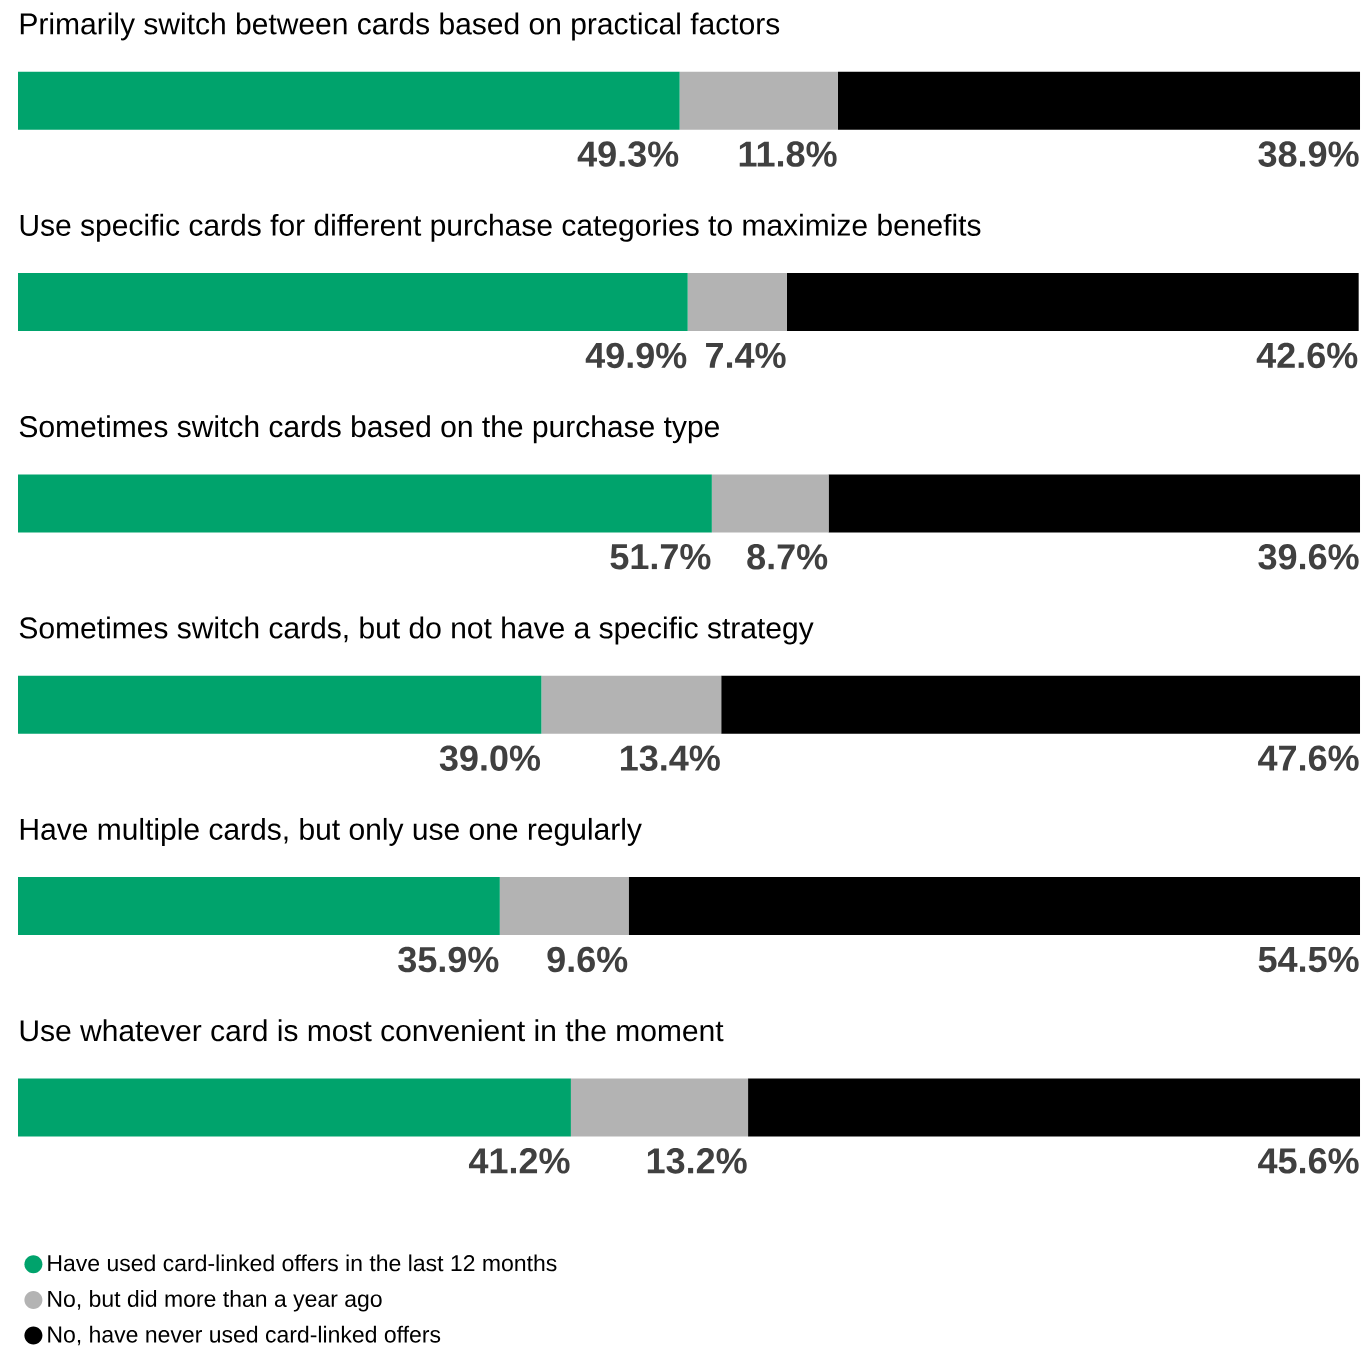  Describe the element at coordinates (448, 959) in the screenshot. I see `data-label: 35.9%` at that location.